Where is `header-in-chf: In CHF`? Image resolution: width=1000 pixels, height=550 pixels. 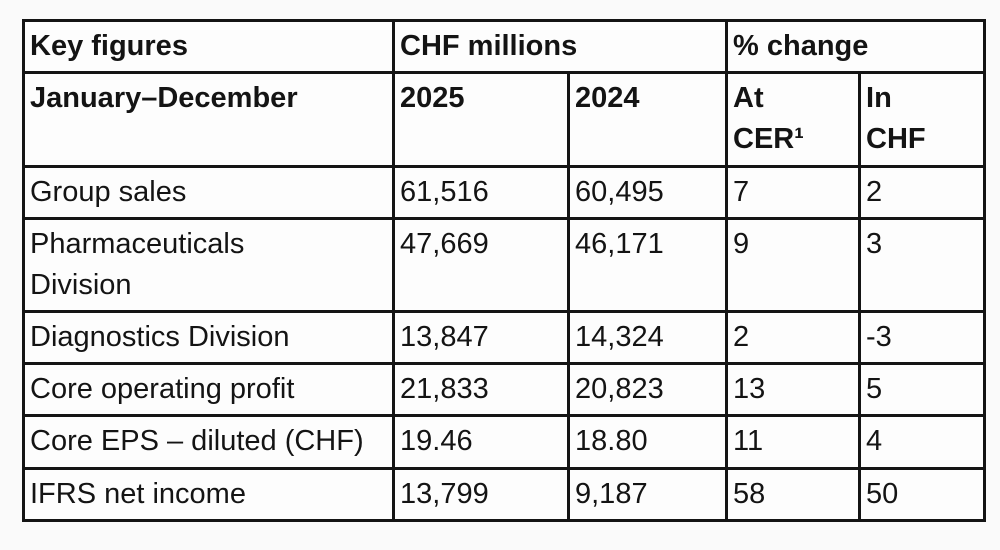 header-in-chf: In CHF is located at coordinates (922, 119).